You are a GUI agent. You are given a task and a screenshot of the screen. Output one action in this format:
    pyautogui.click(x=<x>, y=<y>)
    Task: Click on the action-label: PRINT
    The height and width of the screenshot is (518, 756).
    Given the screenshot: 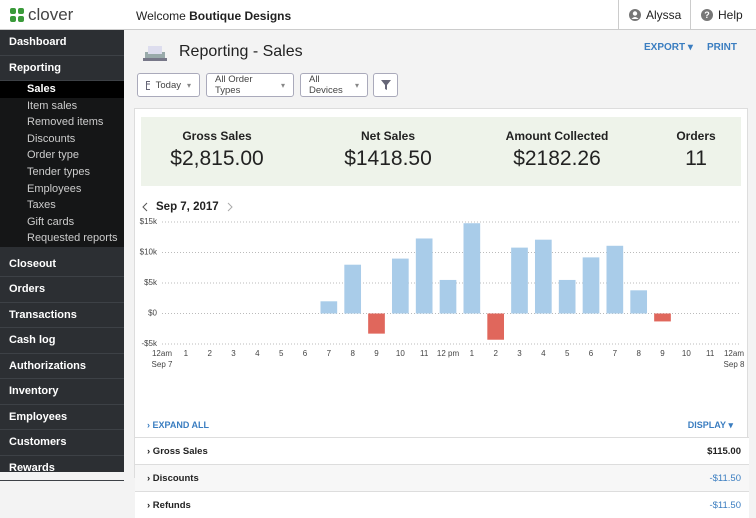 What is the action you would take?
    pyautogui.click(x=722, y=47)
    